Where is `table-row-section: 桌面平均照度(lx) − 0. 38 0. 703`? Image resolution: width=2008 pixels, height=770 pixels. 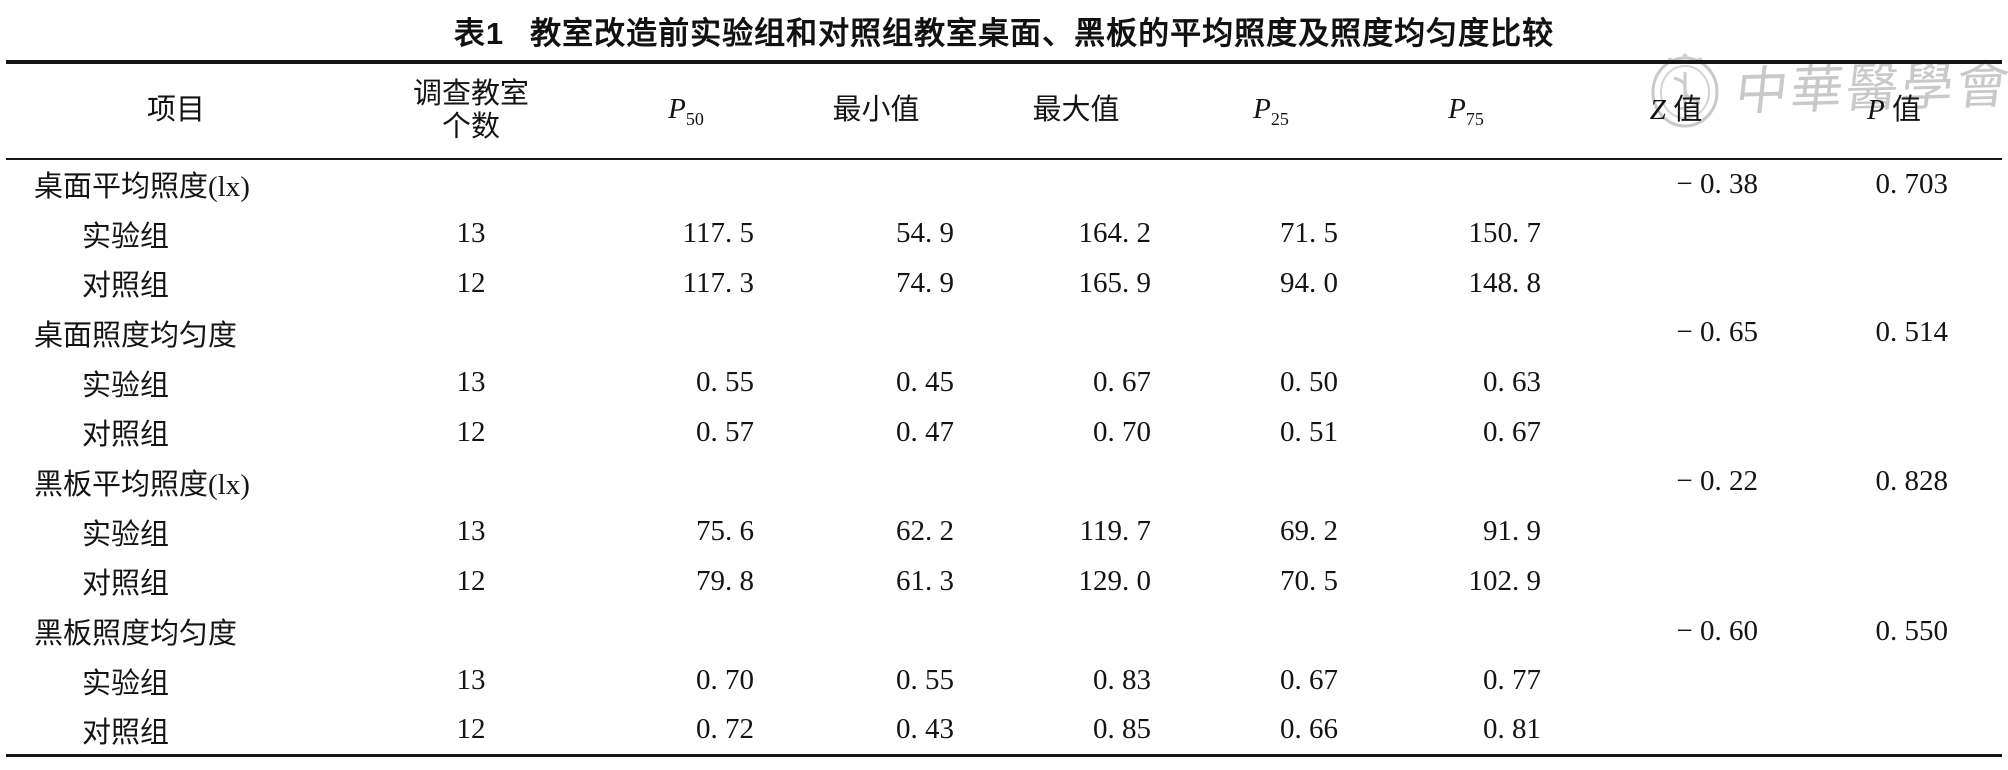
table-row-section: 桌面平均照度(lx) − 0. 38 0. 703 is located at coordinates (1004, 184).